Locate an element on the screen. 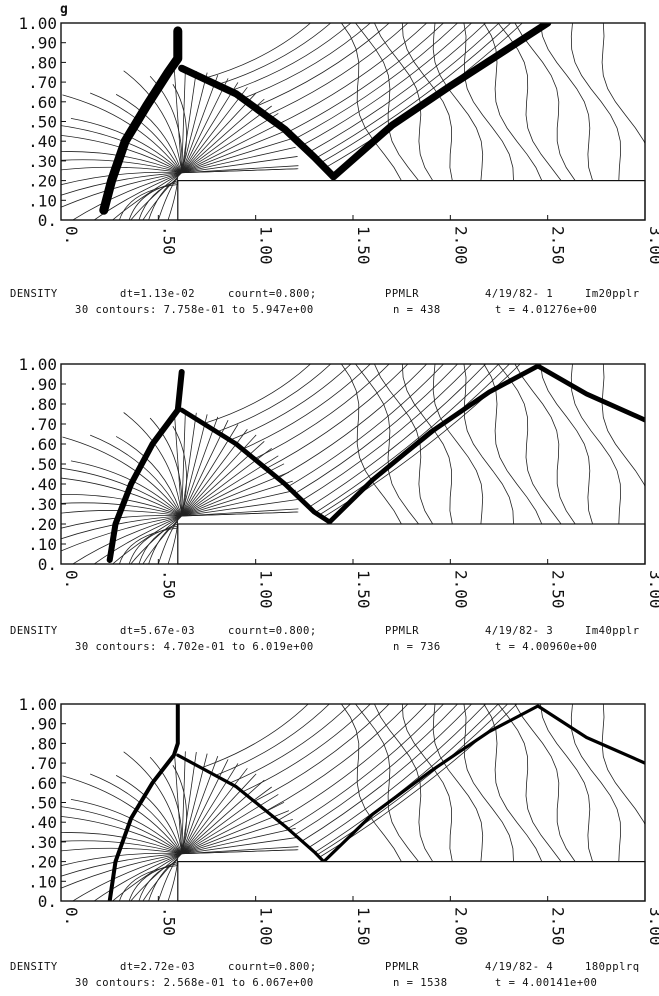 The height and width of the screenshot is (996, 659). y-tick-label: .70 is located at coordinates (42, 763).